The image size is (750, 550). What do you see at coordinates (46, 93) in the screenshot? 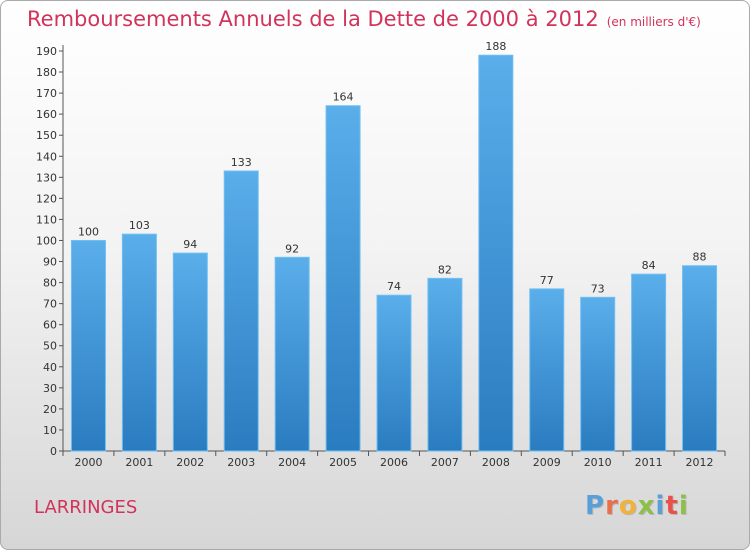
I see `y-tick-label: 170` at bounding box center [46, 93].